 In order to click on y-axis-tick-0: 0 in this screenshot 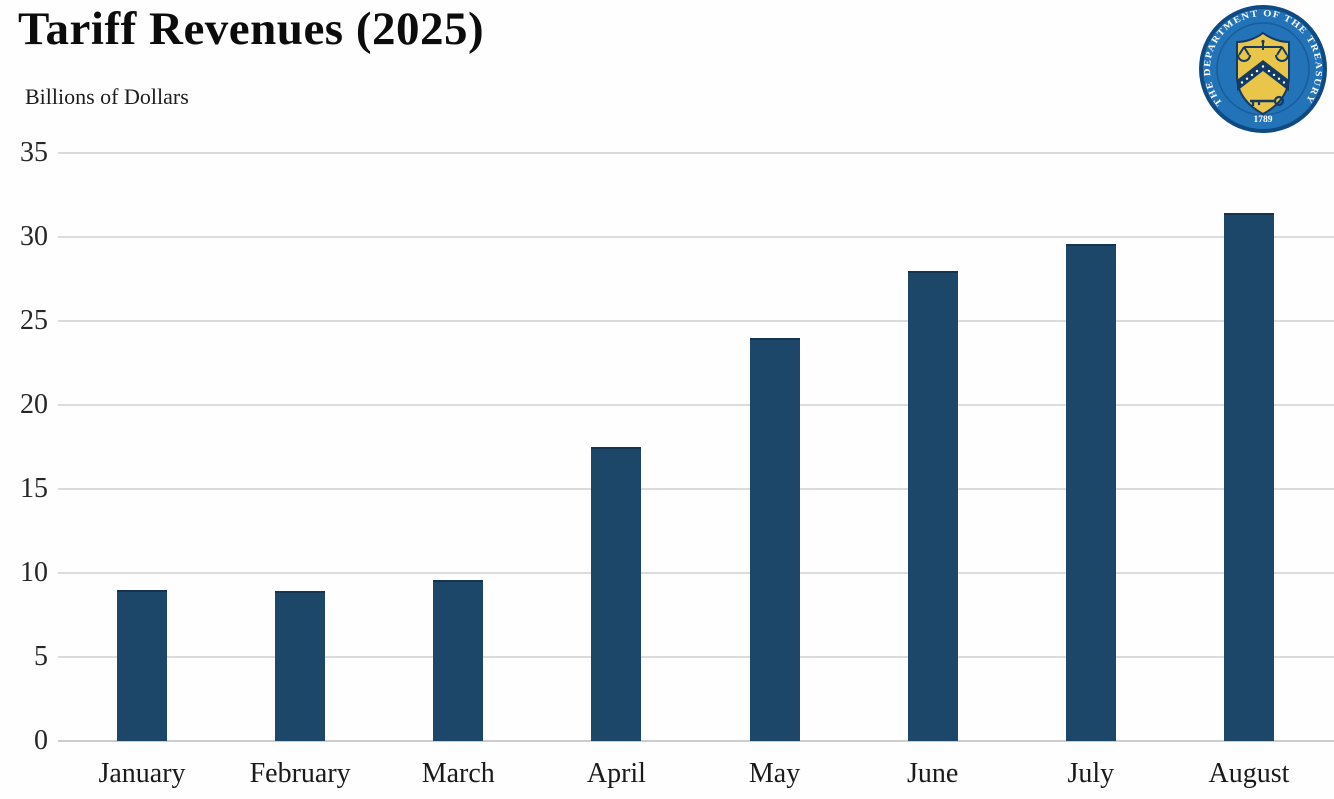, I will do `click(41, 740)`.